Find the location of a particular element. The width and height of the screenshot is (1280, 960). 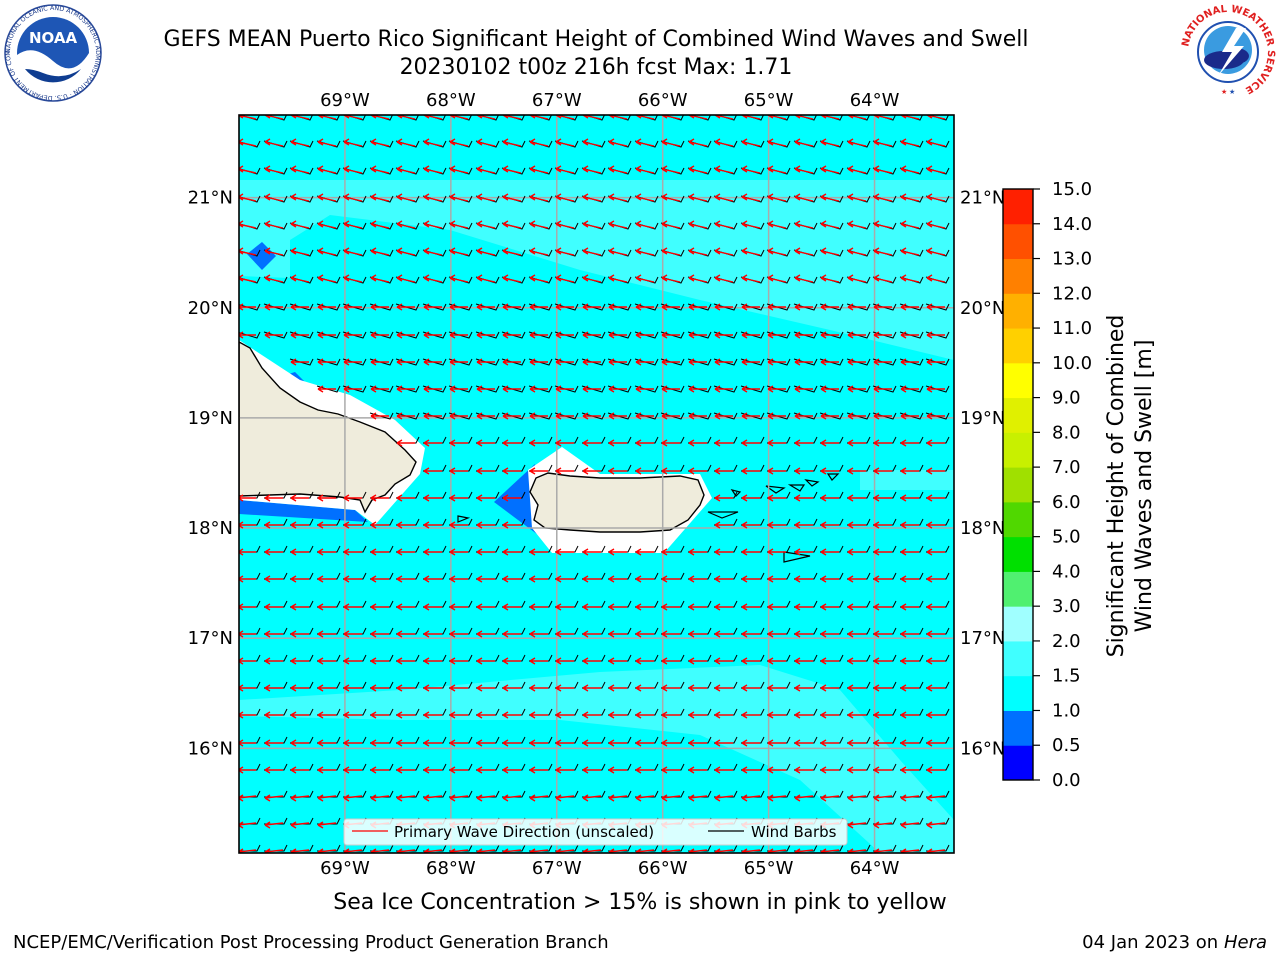

lat-label-right: 18°N is located at coordinates (982, 528).